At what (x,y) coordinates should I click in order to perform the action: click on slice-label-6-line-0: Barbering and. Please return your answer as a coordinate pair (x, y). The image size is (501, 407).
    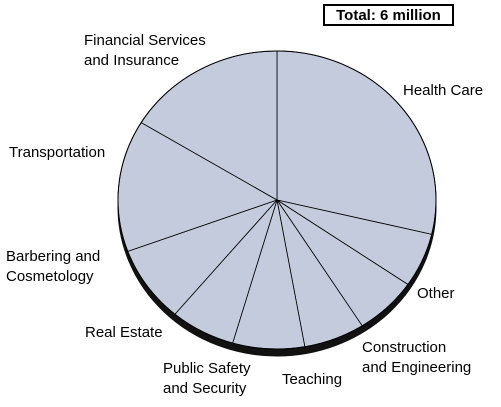
    Looking at the image, I should click on (53, 256).